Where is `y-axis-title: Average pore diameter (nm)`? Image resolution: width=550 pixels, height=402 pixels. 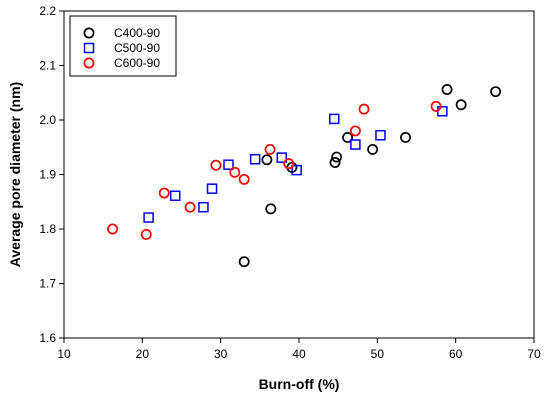 y-axis-title: Average pore diameter (nm) is located at coordinates (15, 174).